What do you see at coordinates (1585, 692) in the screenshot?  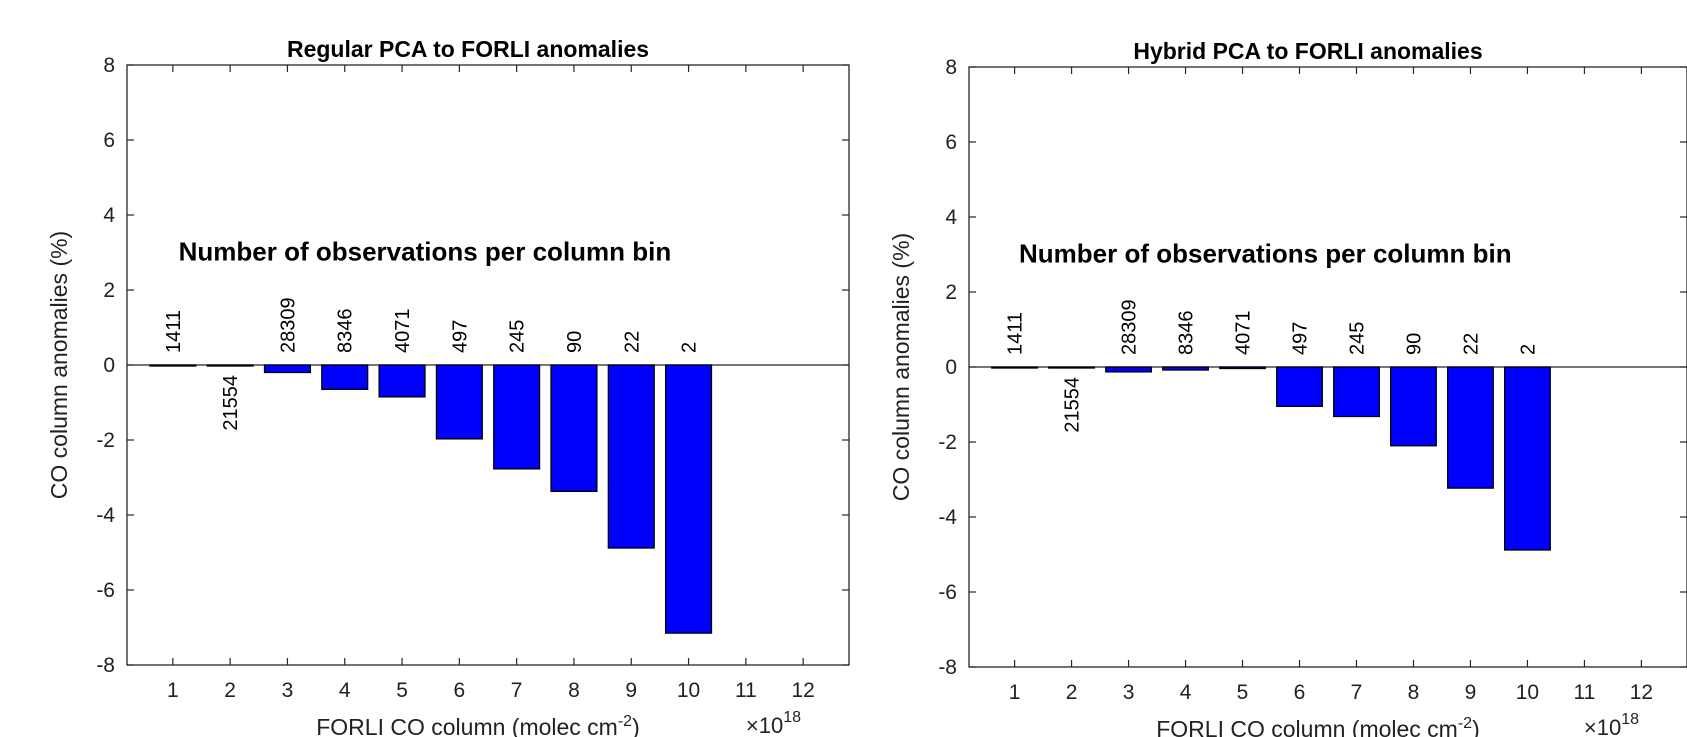 I see `x-tick-label: 11` at bounding box center [1585, 692].